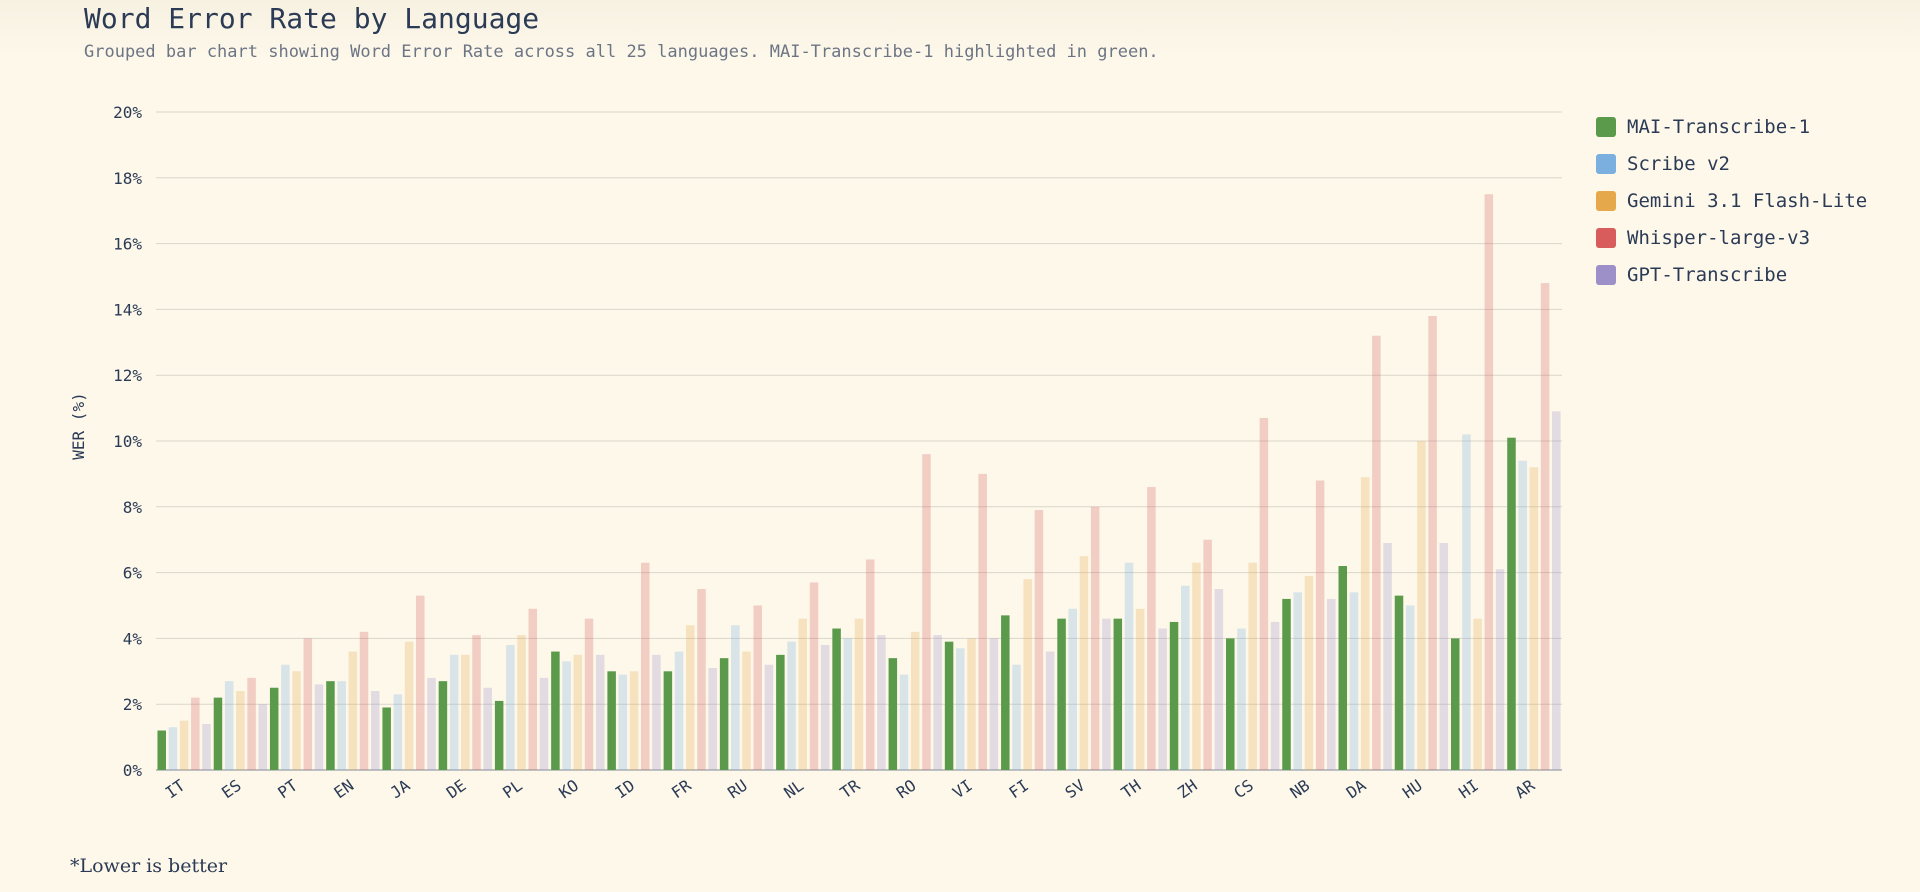 This screenshot has height=892, width=1920. I want to click on y-axis-label: WER (%), so click(78, 425).